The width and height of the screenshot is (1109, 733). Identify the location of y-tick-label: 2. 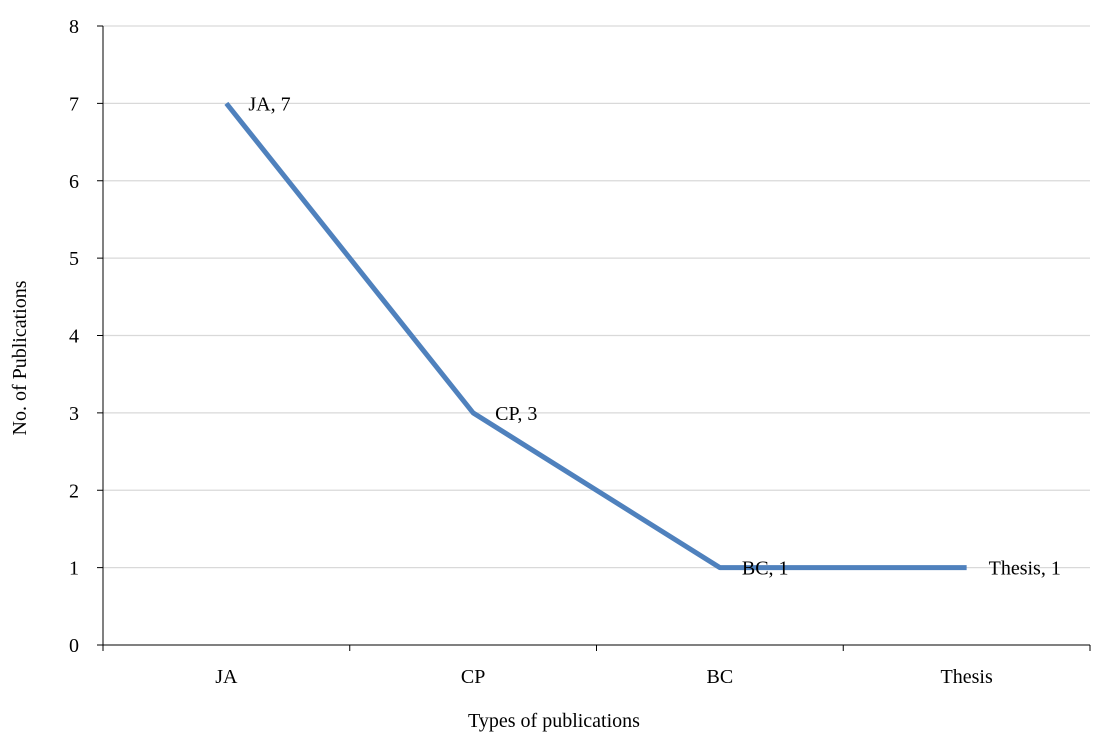
(74, 491).